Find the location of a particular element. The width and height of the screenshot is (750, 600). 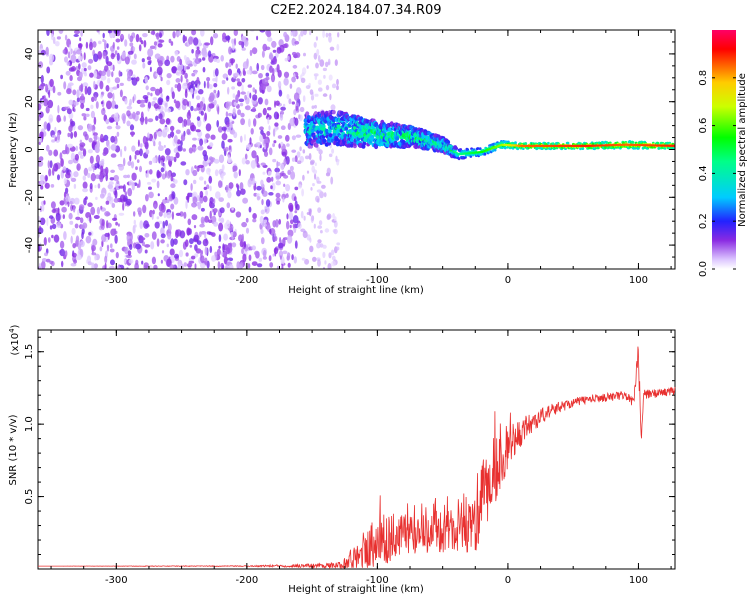

y-tick-label: 0.5 is located at coordinates (29, 497).